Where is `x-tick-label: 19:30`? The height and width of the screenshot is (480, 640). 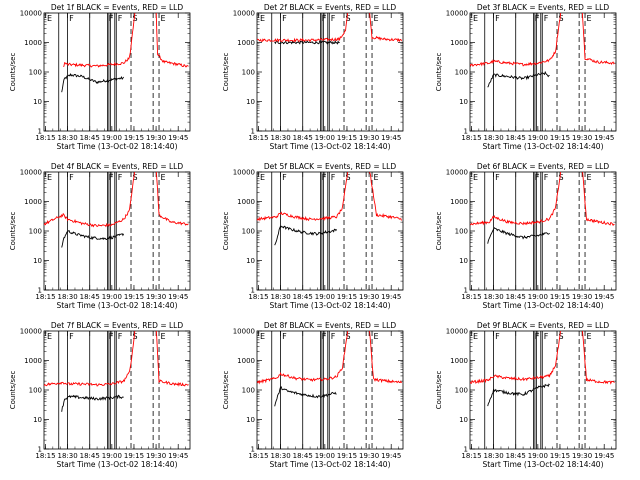
x-tick-label: 19:30 is located at coordinates (582, 456).